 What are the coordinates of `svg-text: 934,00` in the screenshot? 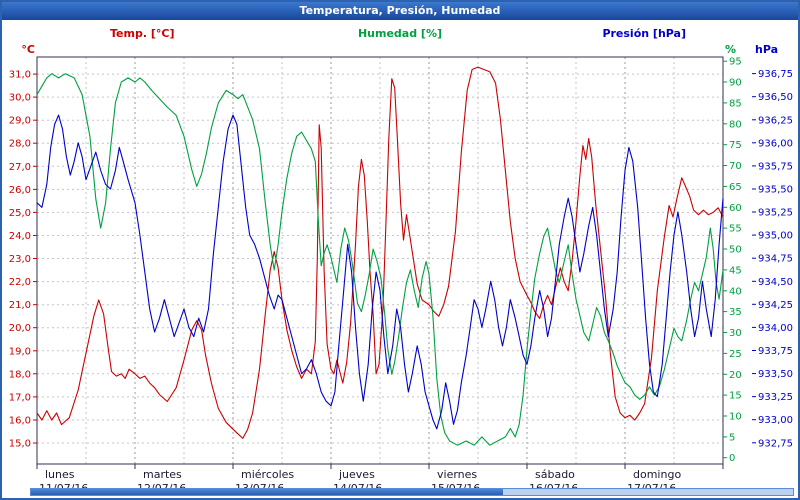 It's located at (775, 328).